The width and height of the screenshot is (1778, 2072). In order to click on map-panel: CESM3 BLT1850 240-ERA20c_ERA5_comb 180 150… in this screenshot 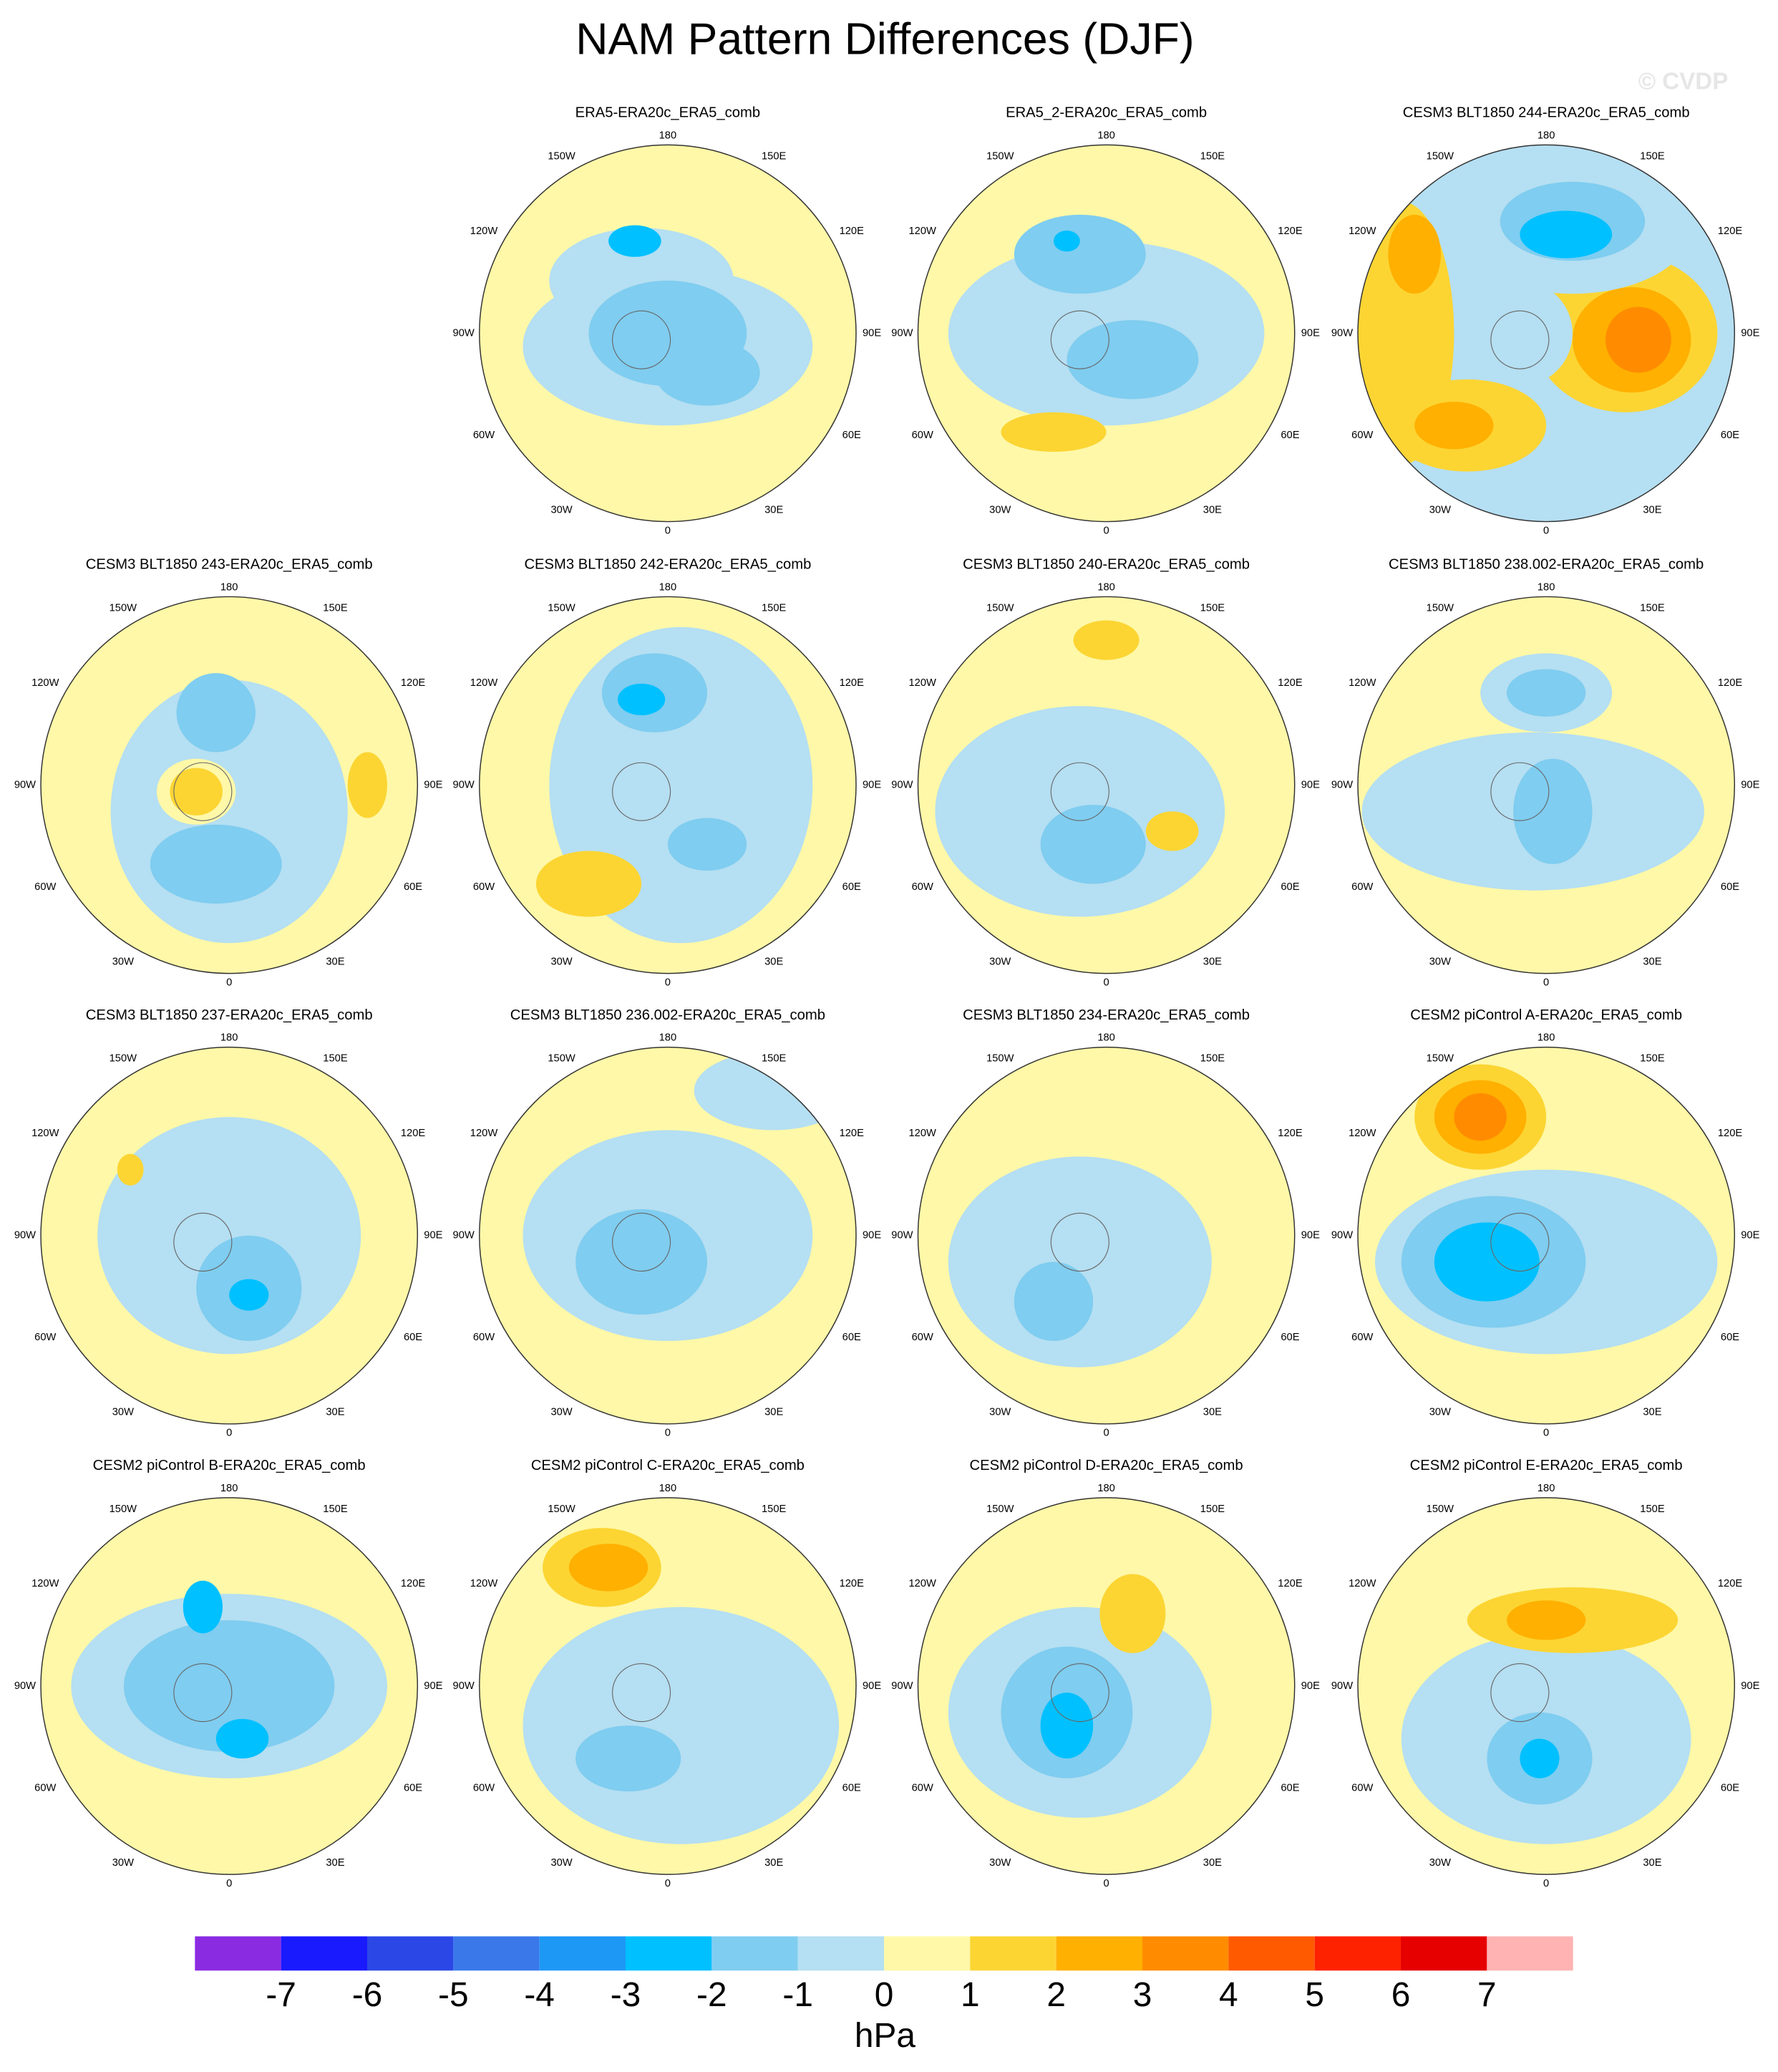, I will do `click(1105, 773)`.